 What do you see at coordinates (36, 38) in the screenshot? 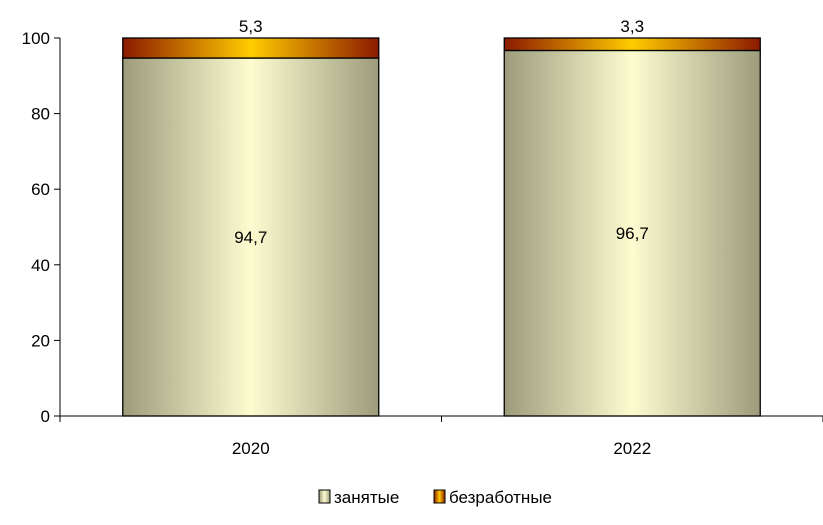
I see `y-tick-label: 100` at bounding box center [36, 38].